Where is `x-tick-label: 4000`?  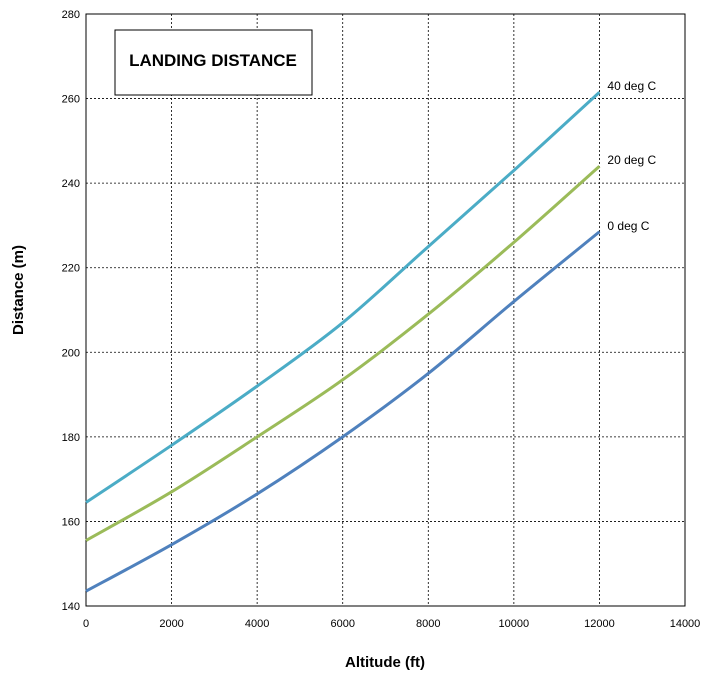 x-tick-label: 4000 is located at coordinates (257, 624).